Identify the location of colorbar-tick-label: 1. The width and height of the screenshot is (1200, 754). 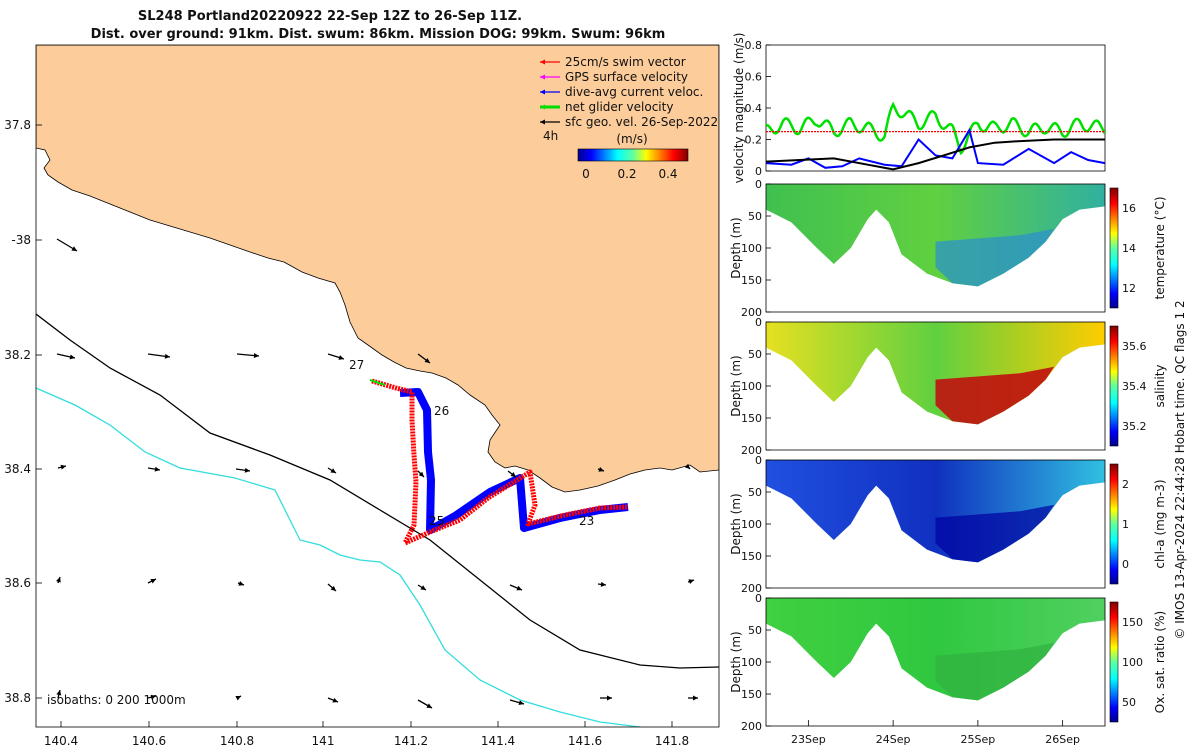
(1125, 524).